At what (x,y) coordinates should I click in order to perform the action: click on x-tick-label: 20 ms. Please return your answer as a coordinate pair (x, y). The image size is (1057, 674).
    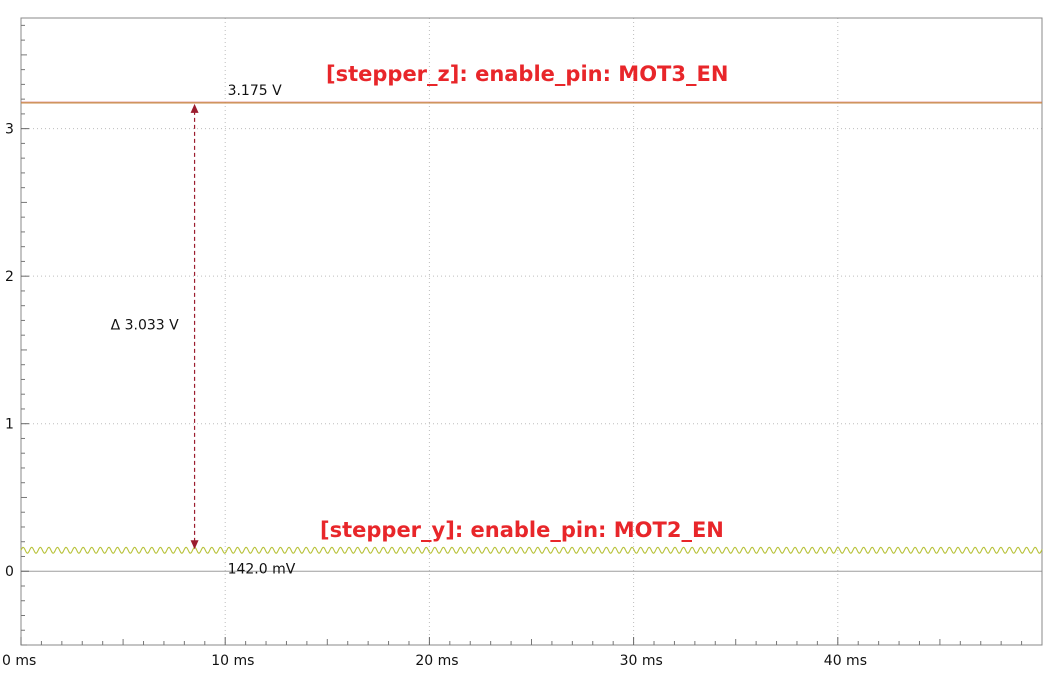
    Looking at the image, I should click on (436, 661).